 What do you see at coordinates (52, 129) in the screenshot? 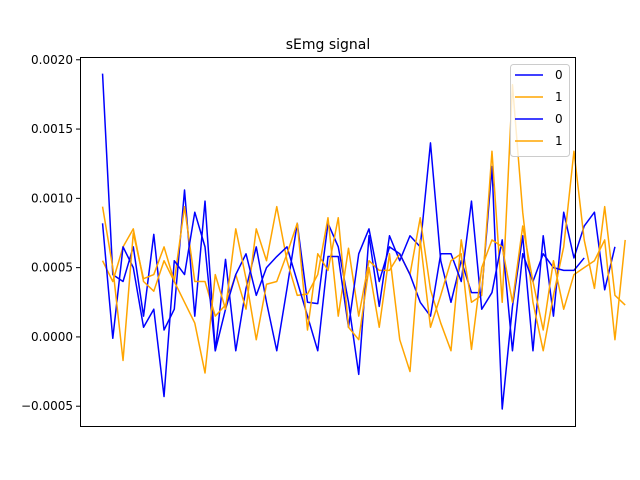
I see `y-tick-label: 0.0015` at bounding box center [52, 129].